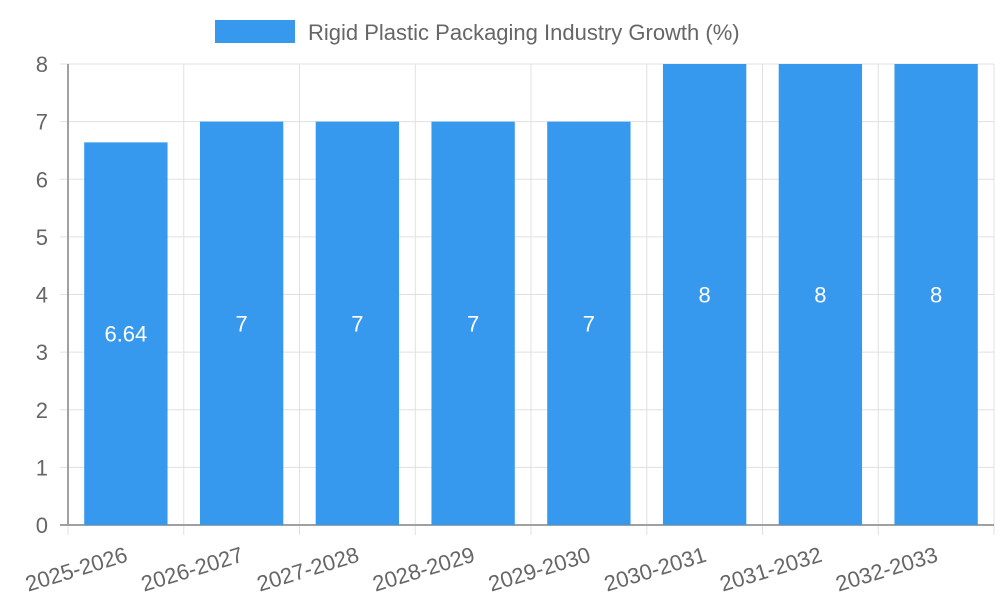  Describe the element at coordinates (308, 569) in the screenshot. I see `x-tick-label: 2027-2028` at that location.